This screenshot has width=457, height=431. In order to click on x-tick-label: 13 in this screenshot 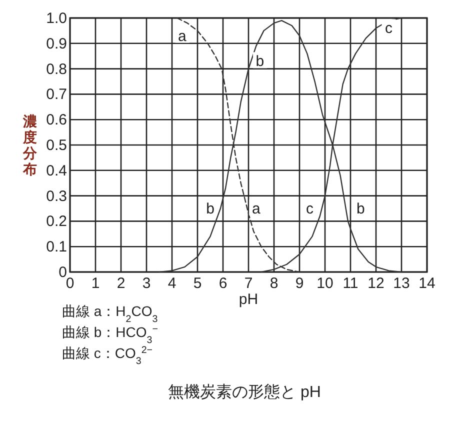, I will do `click(401, 283)`.